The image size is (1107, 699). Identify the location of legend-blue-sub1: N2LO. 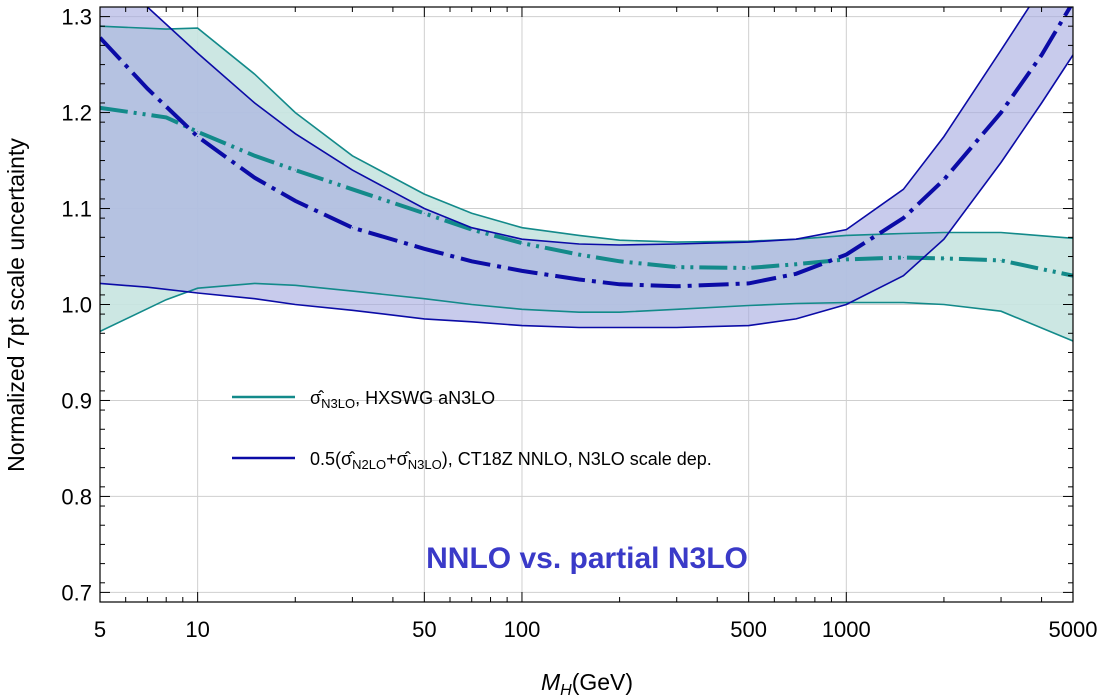
(369, 464).